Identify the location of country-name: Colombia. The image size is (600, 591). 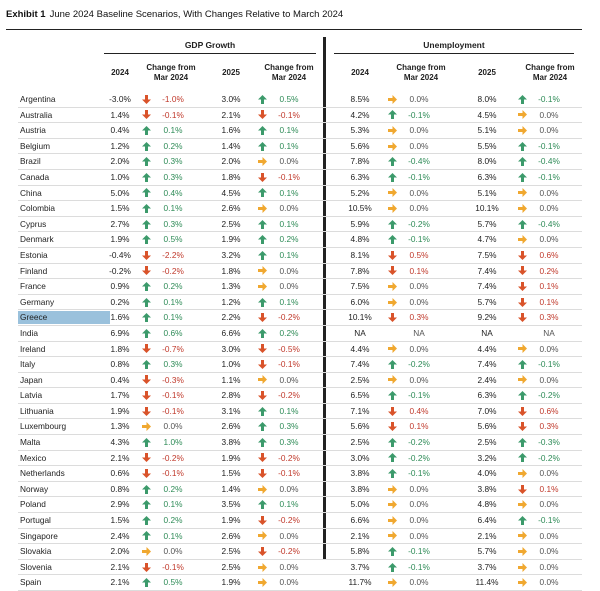
(38, 208).